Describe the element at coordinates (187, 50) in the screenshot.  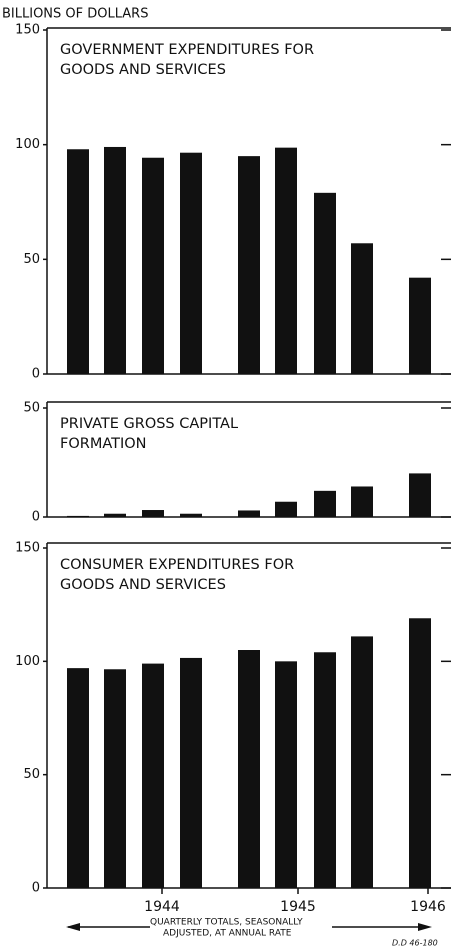
I see `panel-title: GOVERNMENT EXPENDITURES FOR` at that location.